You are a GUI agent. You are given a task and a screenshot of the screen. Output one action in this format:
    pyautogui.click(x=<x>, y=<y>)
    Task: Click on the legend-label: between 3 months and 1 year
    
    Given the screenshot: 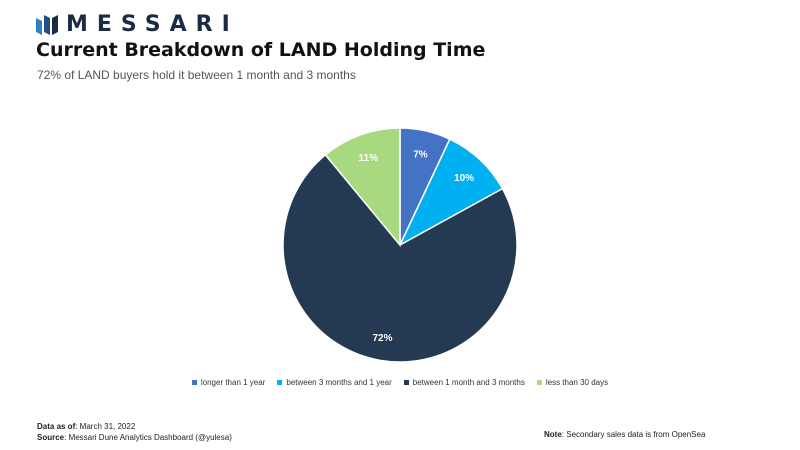 What is the action you would take?
    pyautogui.click(x=339, y=382)
    